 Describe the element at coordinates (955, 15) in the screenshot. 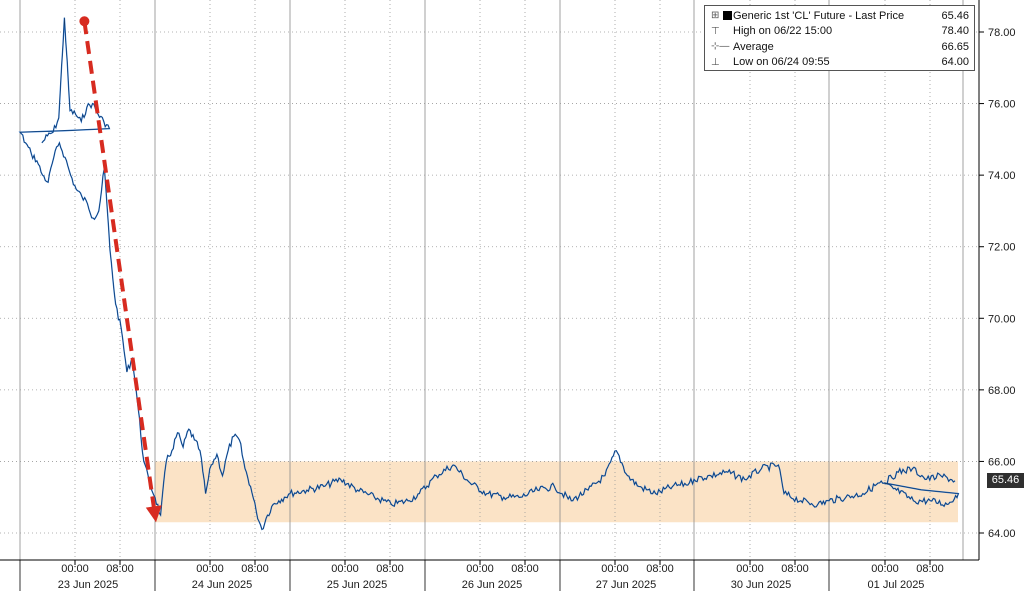

I see `legend-value: 65.46` at that location.